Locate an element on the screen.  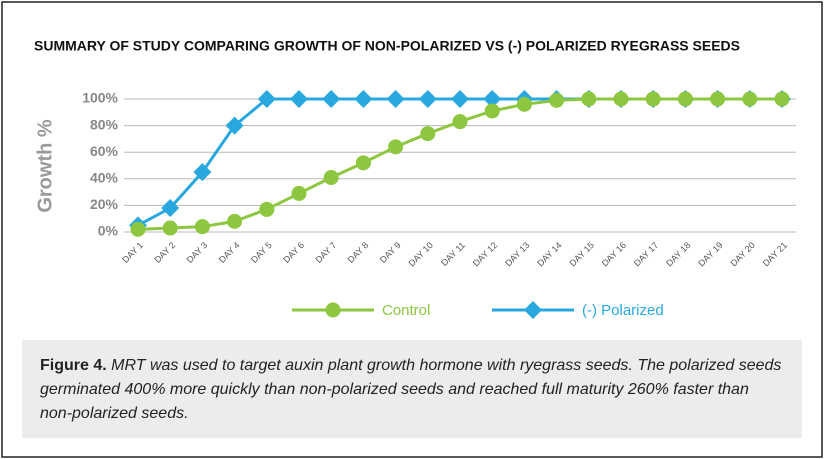
y-axis-title: Growth % is located at coordinates (45, 166).